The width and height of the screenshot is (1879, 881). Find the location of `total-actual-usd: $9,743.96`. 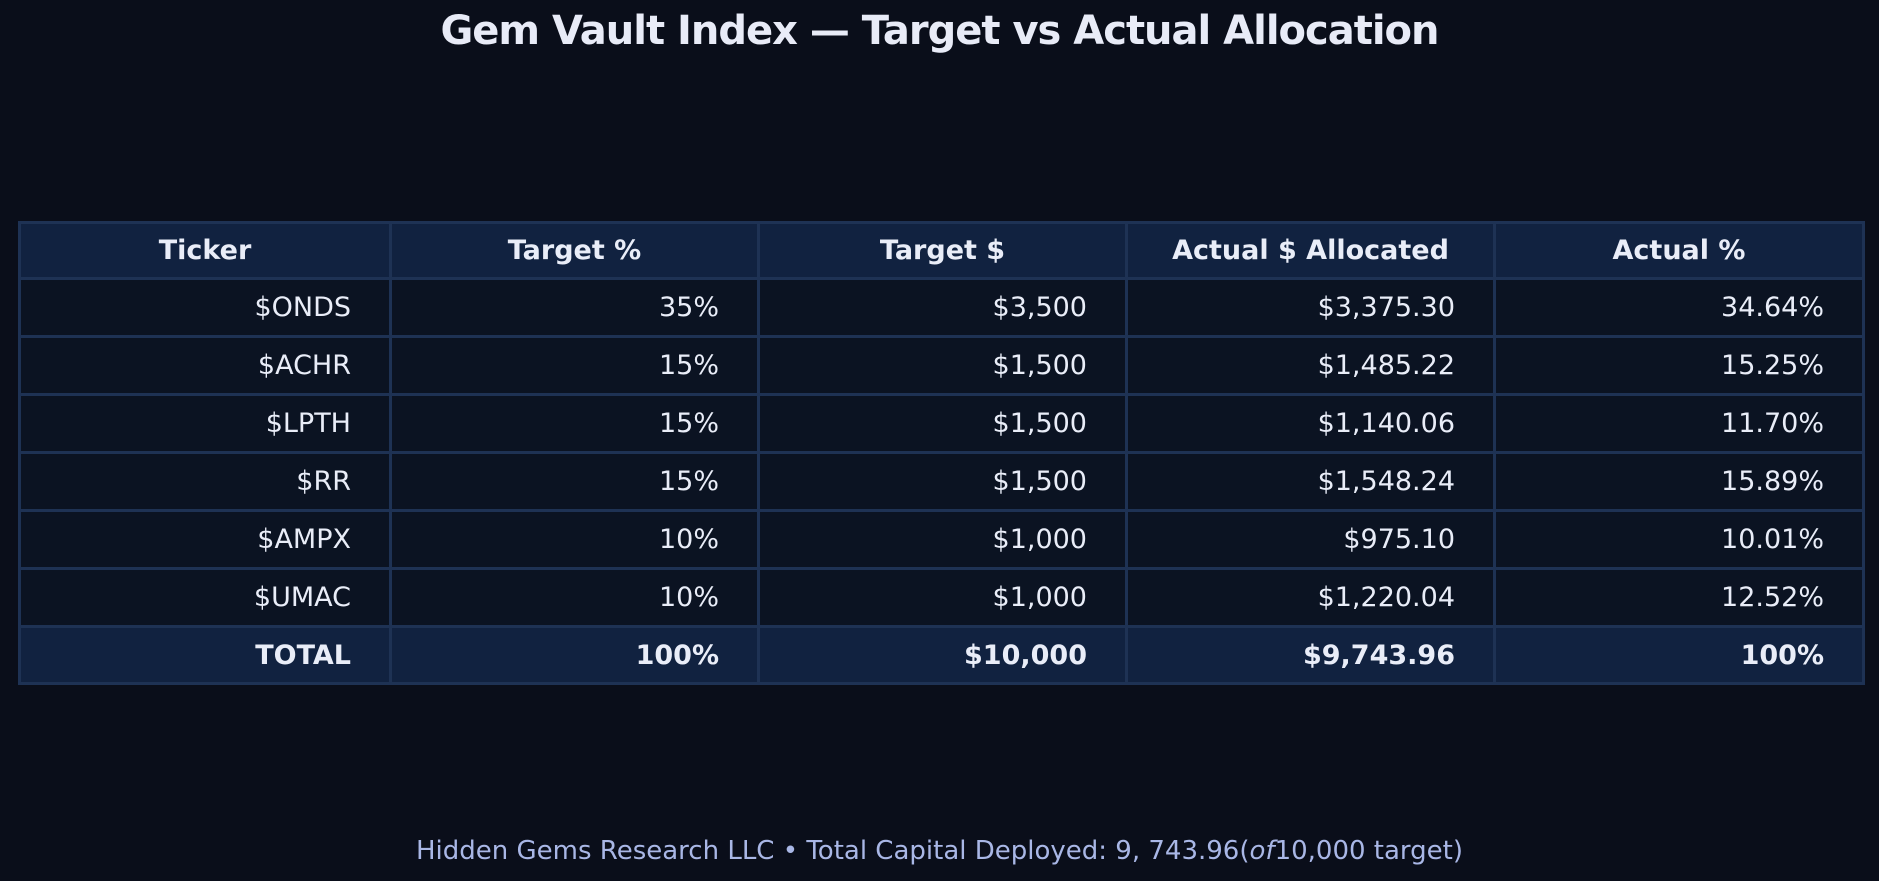

total-actual-usd: $9,743.96 is located at coordinates (1310, 655).